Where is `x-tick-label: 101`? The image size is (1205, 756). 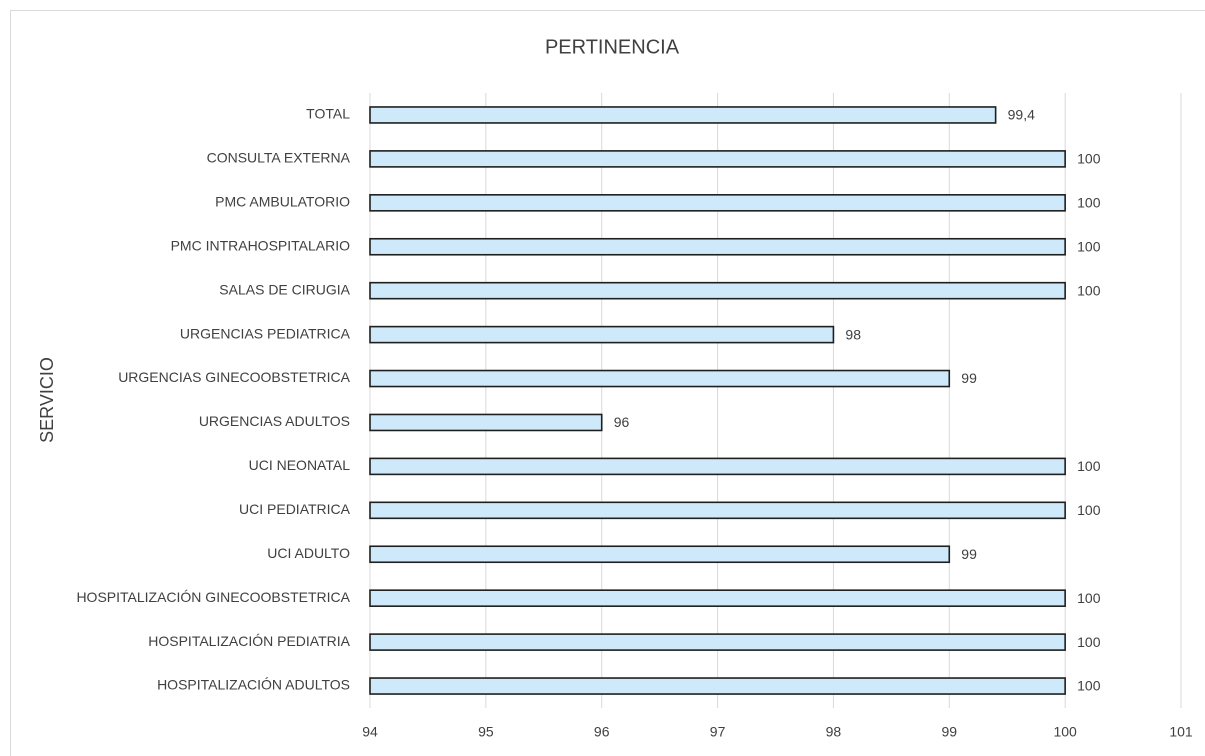
x-tick-label: 101 is located at coordinates (1181, 732).